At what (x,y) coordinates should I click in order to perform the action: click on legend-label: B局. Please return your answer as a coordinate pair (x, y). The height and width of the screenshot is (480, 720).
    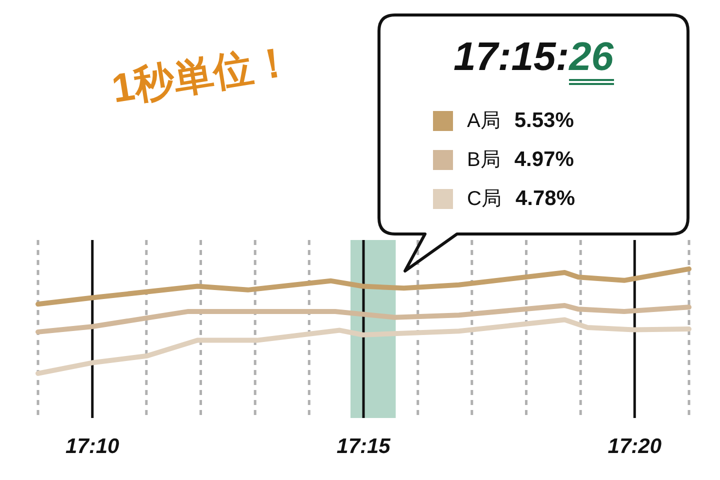
    Looking at the image, I should click on (483, 160).